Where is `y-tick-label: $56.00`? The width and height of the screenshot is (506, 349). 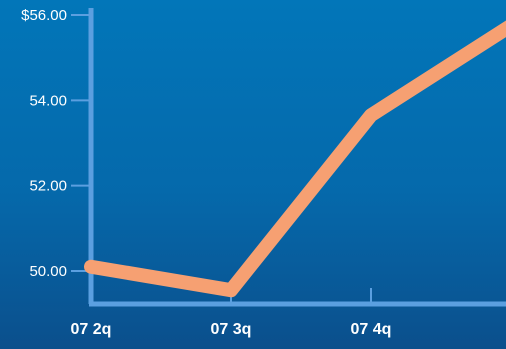
y-tick-label: $56.00 is located at coordinates (44, 15).